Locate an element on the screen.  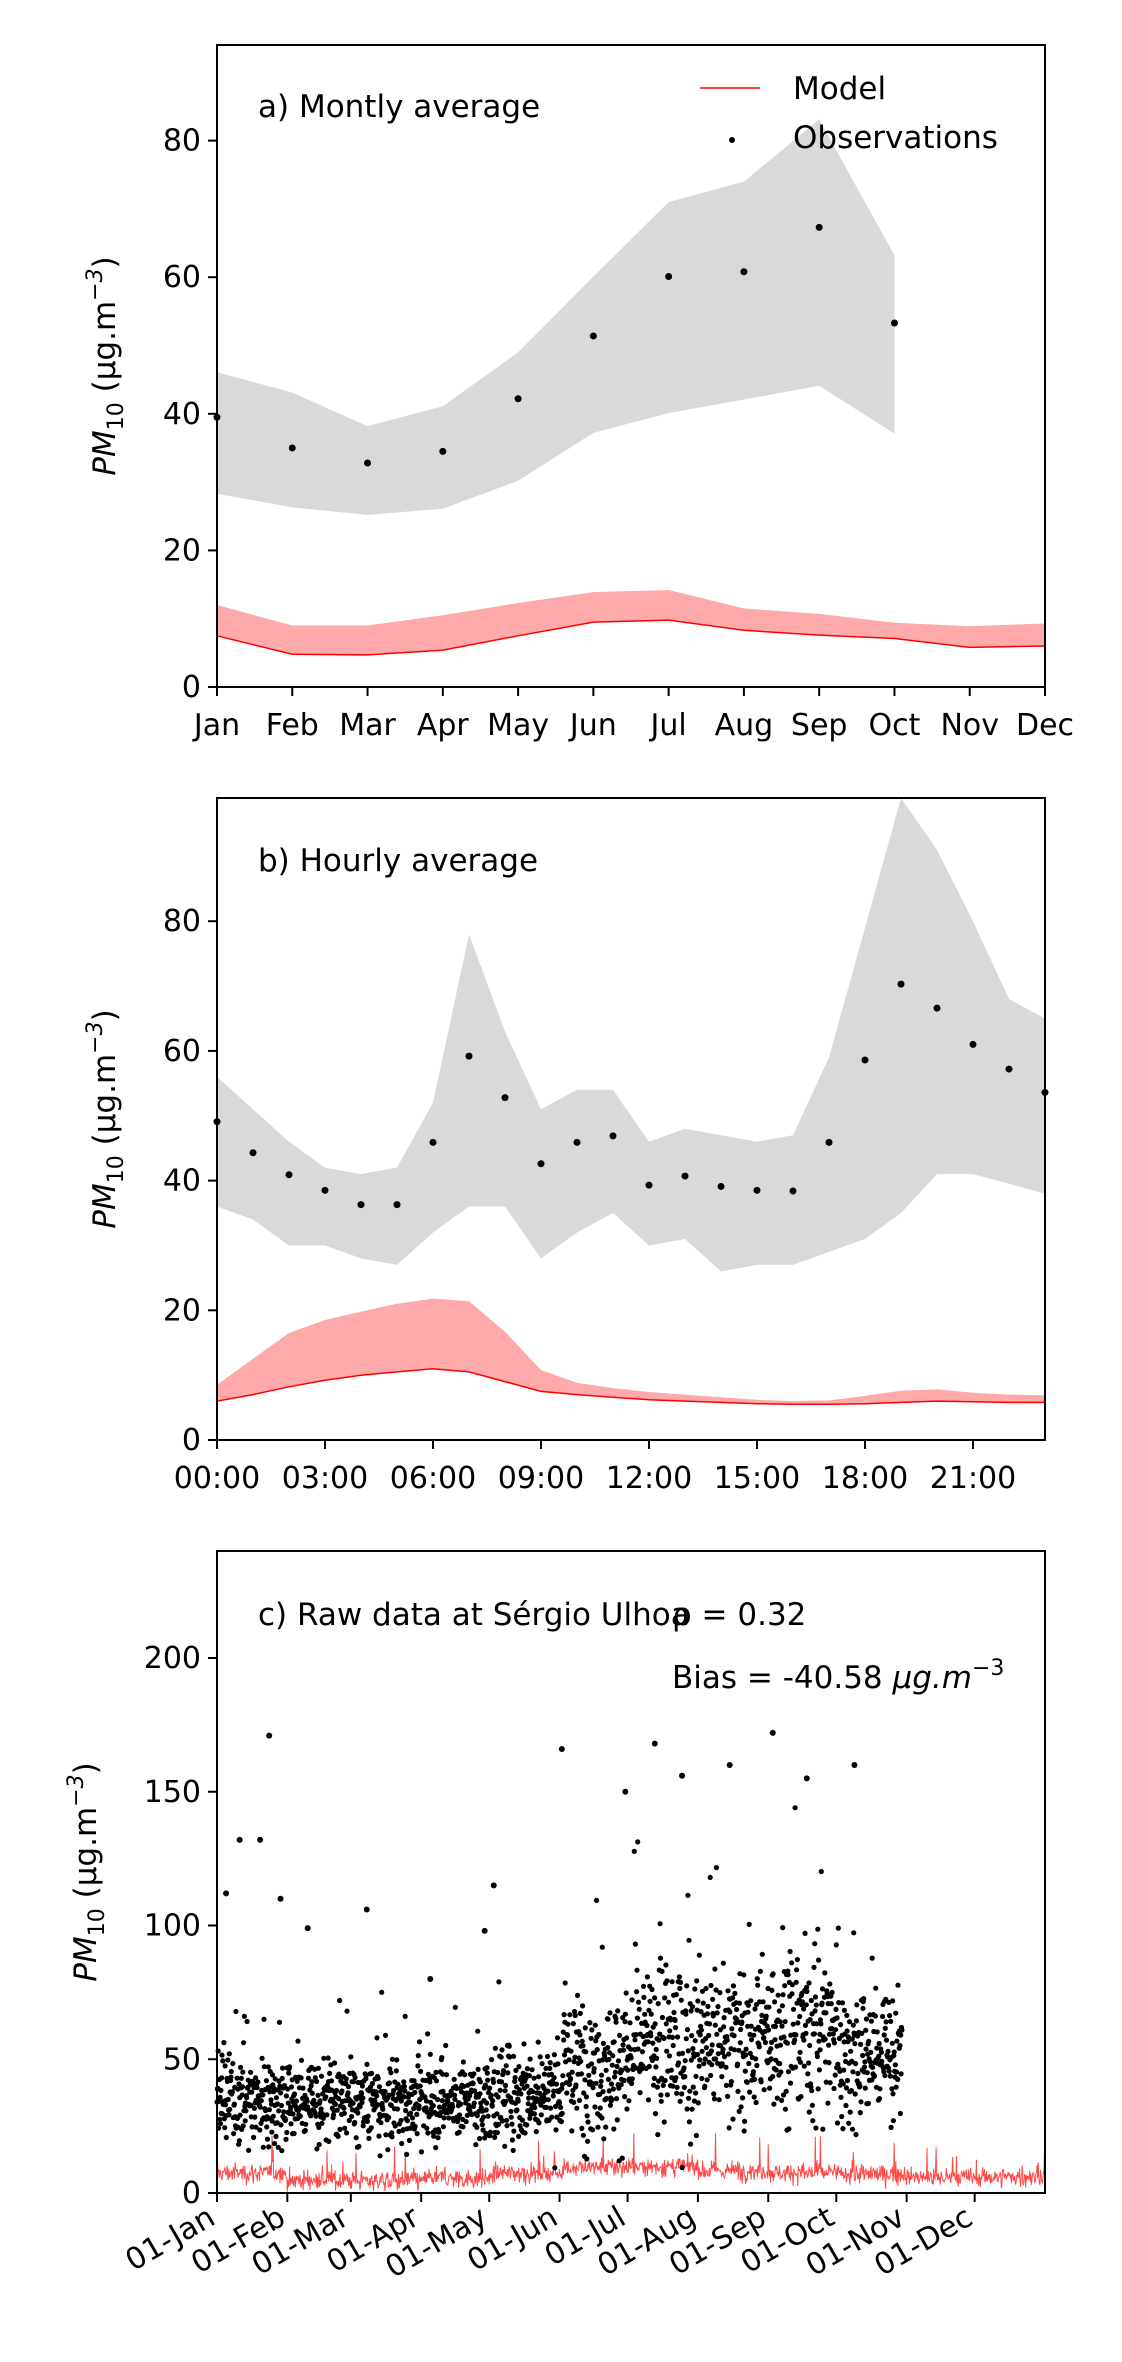
x-tick-label: Apr is located at coordinates (443, 725).